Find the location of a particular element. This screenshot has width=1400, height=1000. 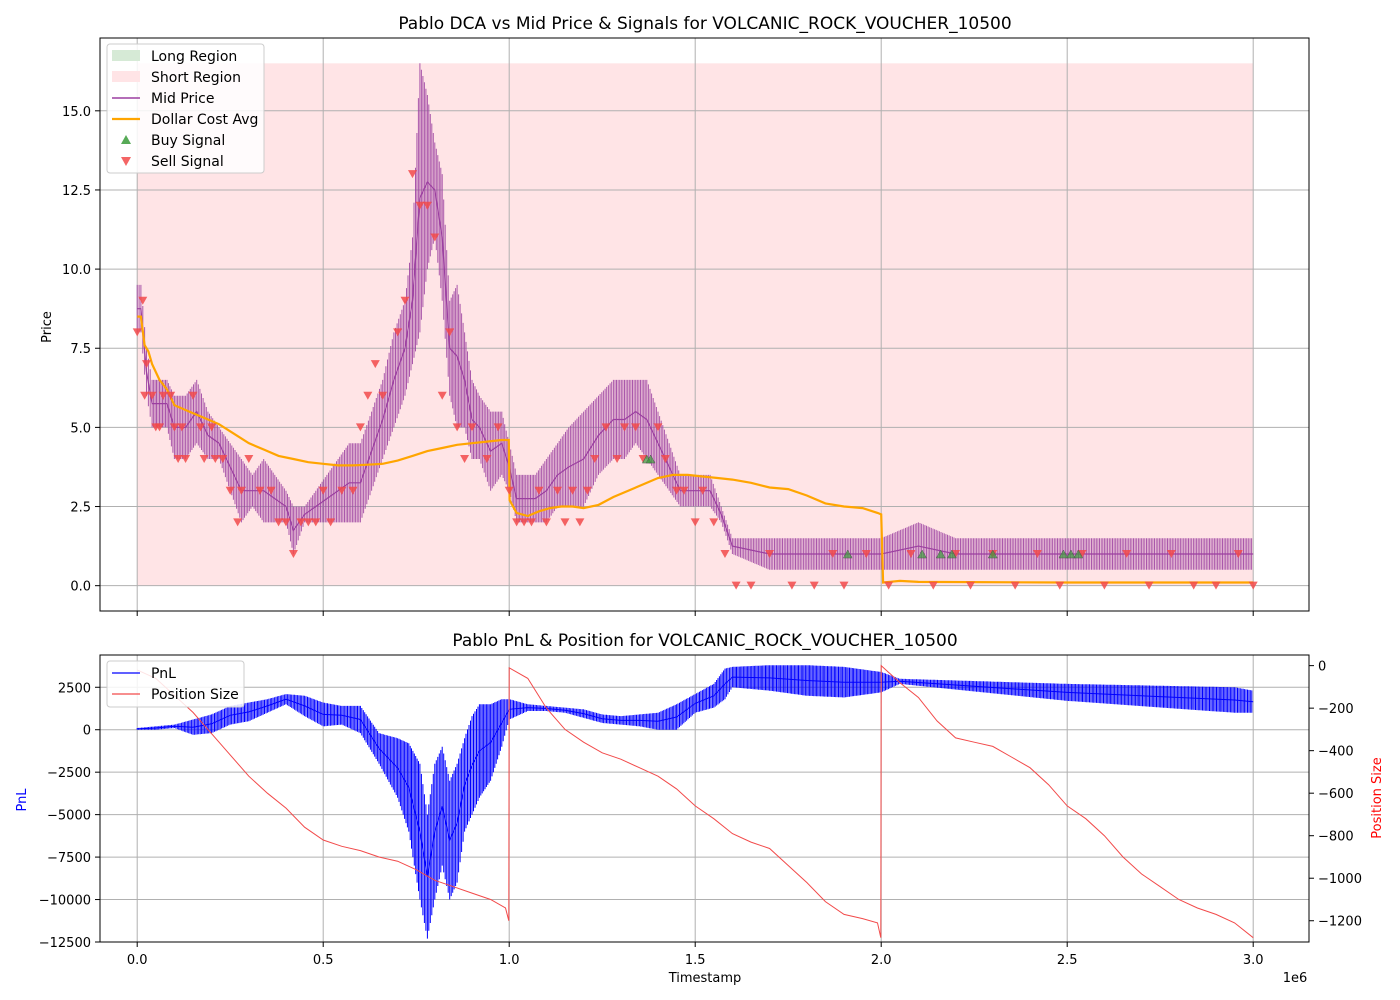

y-tick-label: −5000 is located at coordinates (69, 816).